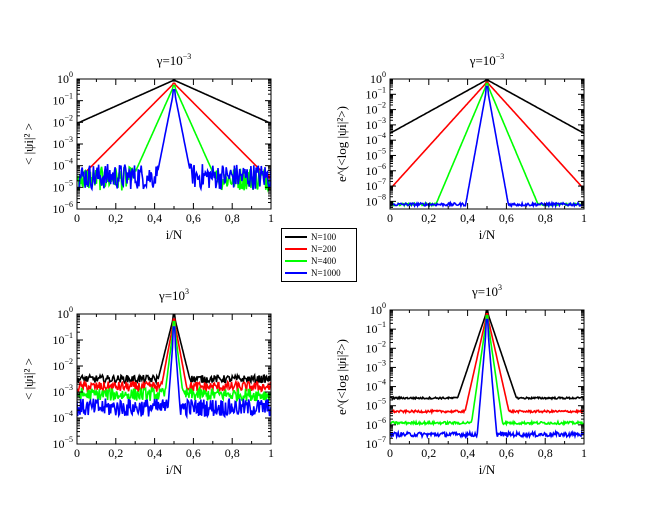 The height and width of the screenshot is (510, 660). I want to click on legend-swatch-n1000, so click(296, 273).